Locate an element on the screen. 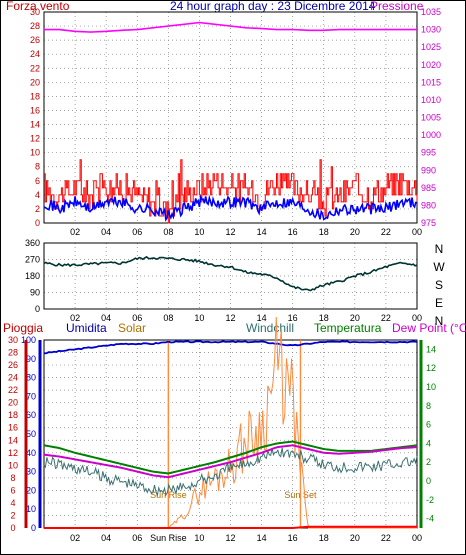 This screenshot has height=555, width=466. weather-x-tick: 14 is located at coordinates (262, 538).